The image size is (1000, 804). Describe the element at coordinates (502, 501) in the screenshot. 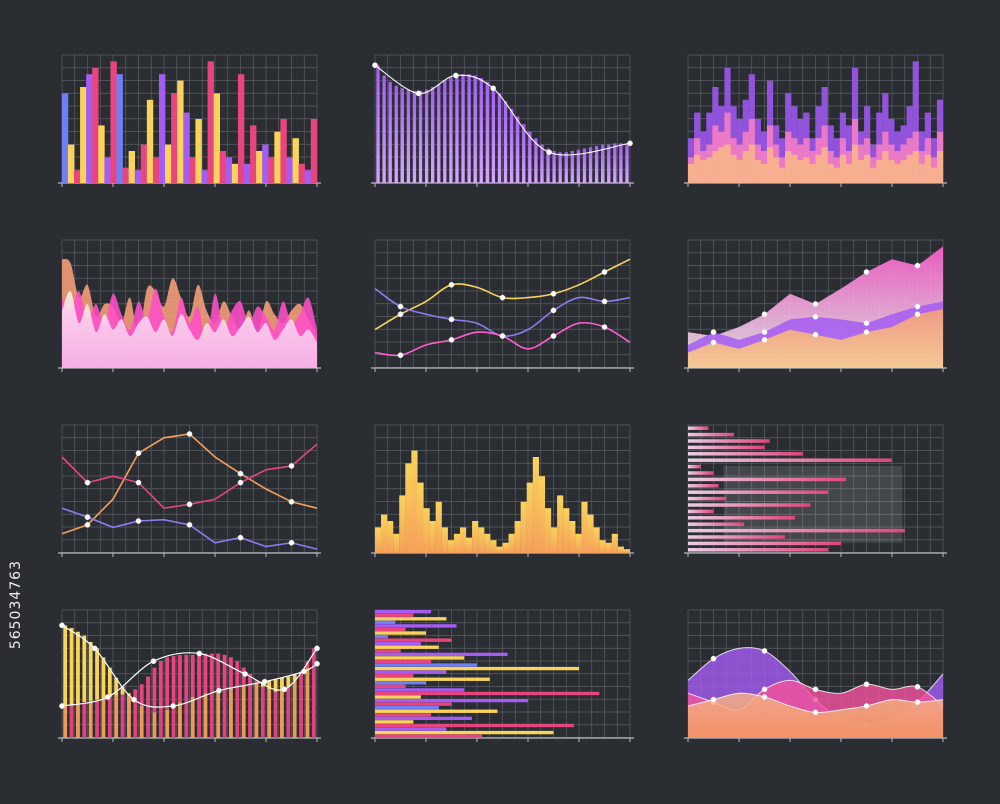

I see `chart-8-bars` at that location.